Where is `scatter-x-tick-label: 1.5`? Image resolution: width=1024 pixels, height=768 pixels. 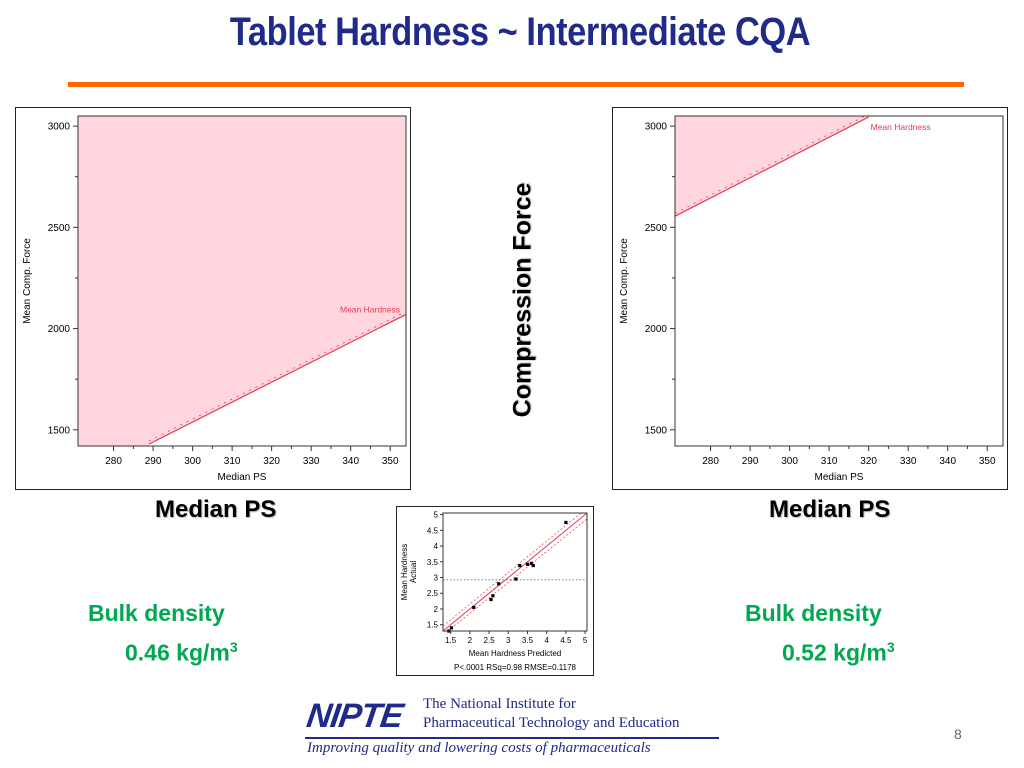 scatter-x-tick-label: 1.5 is located at coordinates (451, 640).